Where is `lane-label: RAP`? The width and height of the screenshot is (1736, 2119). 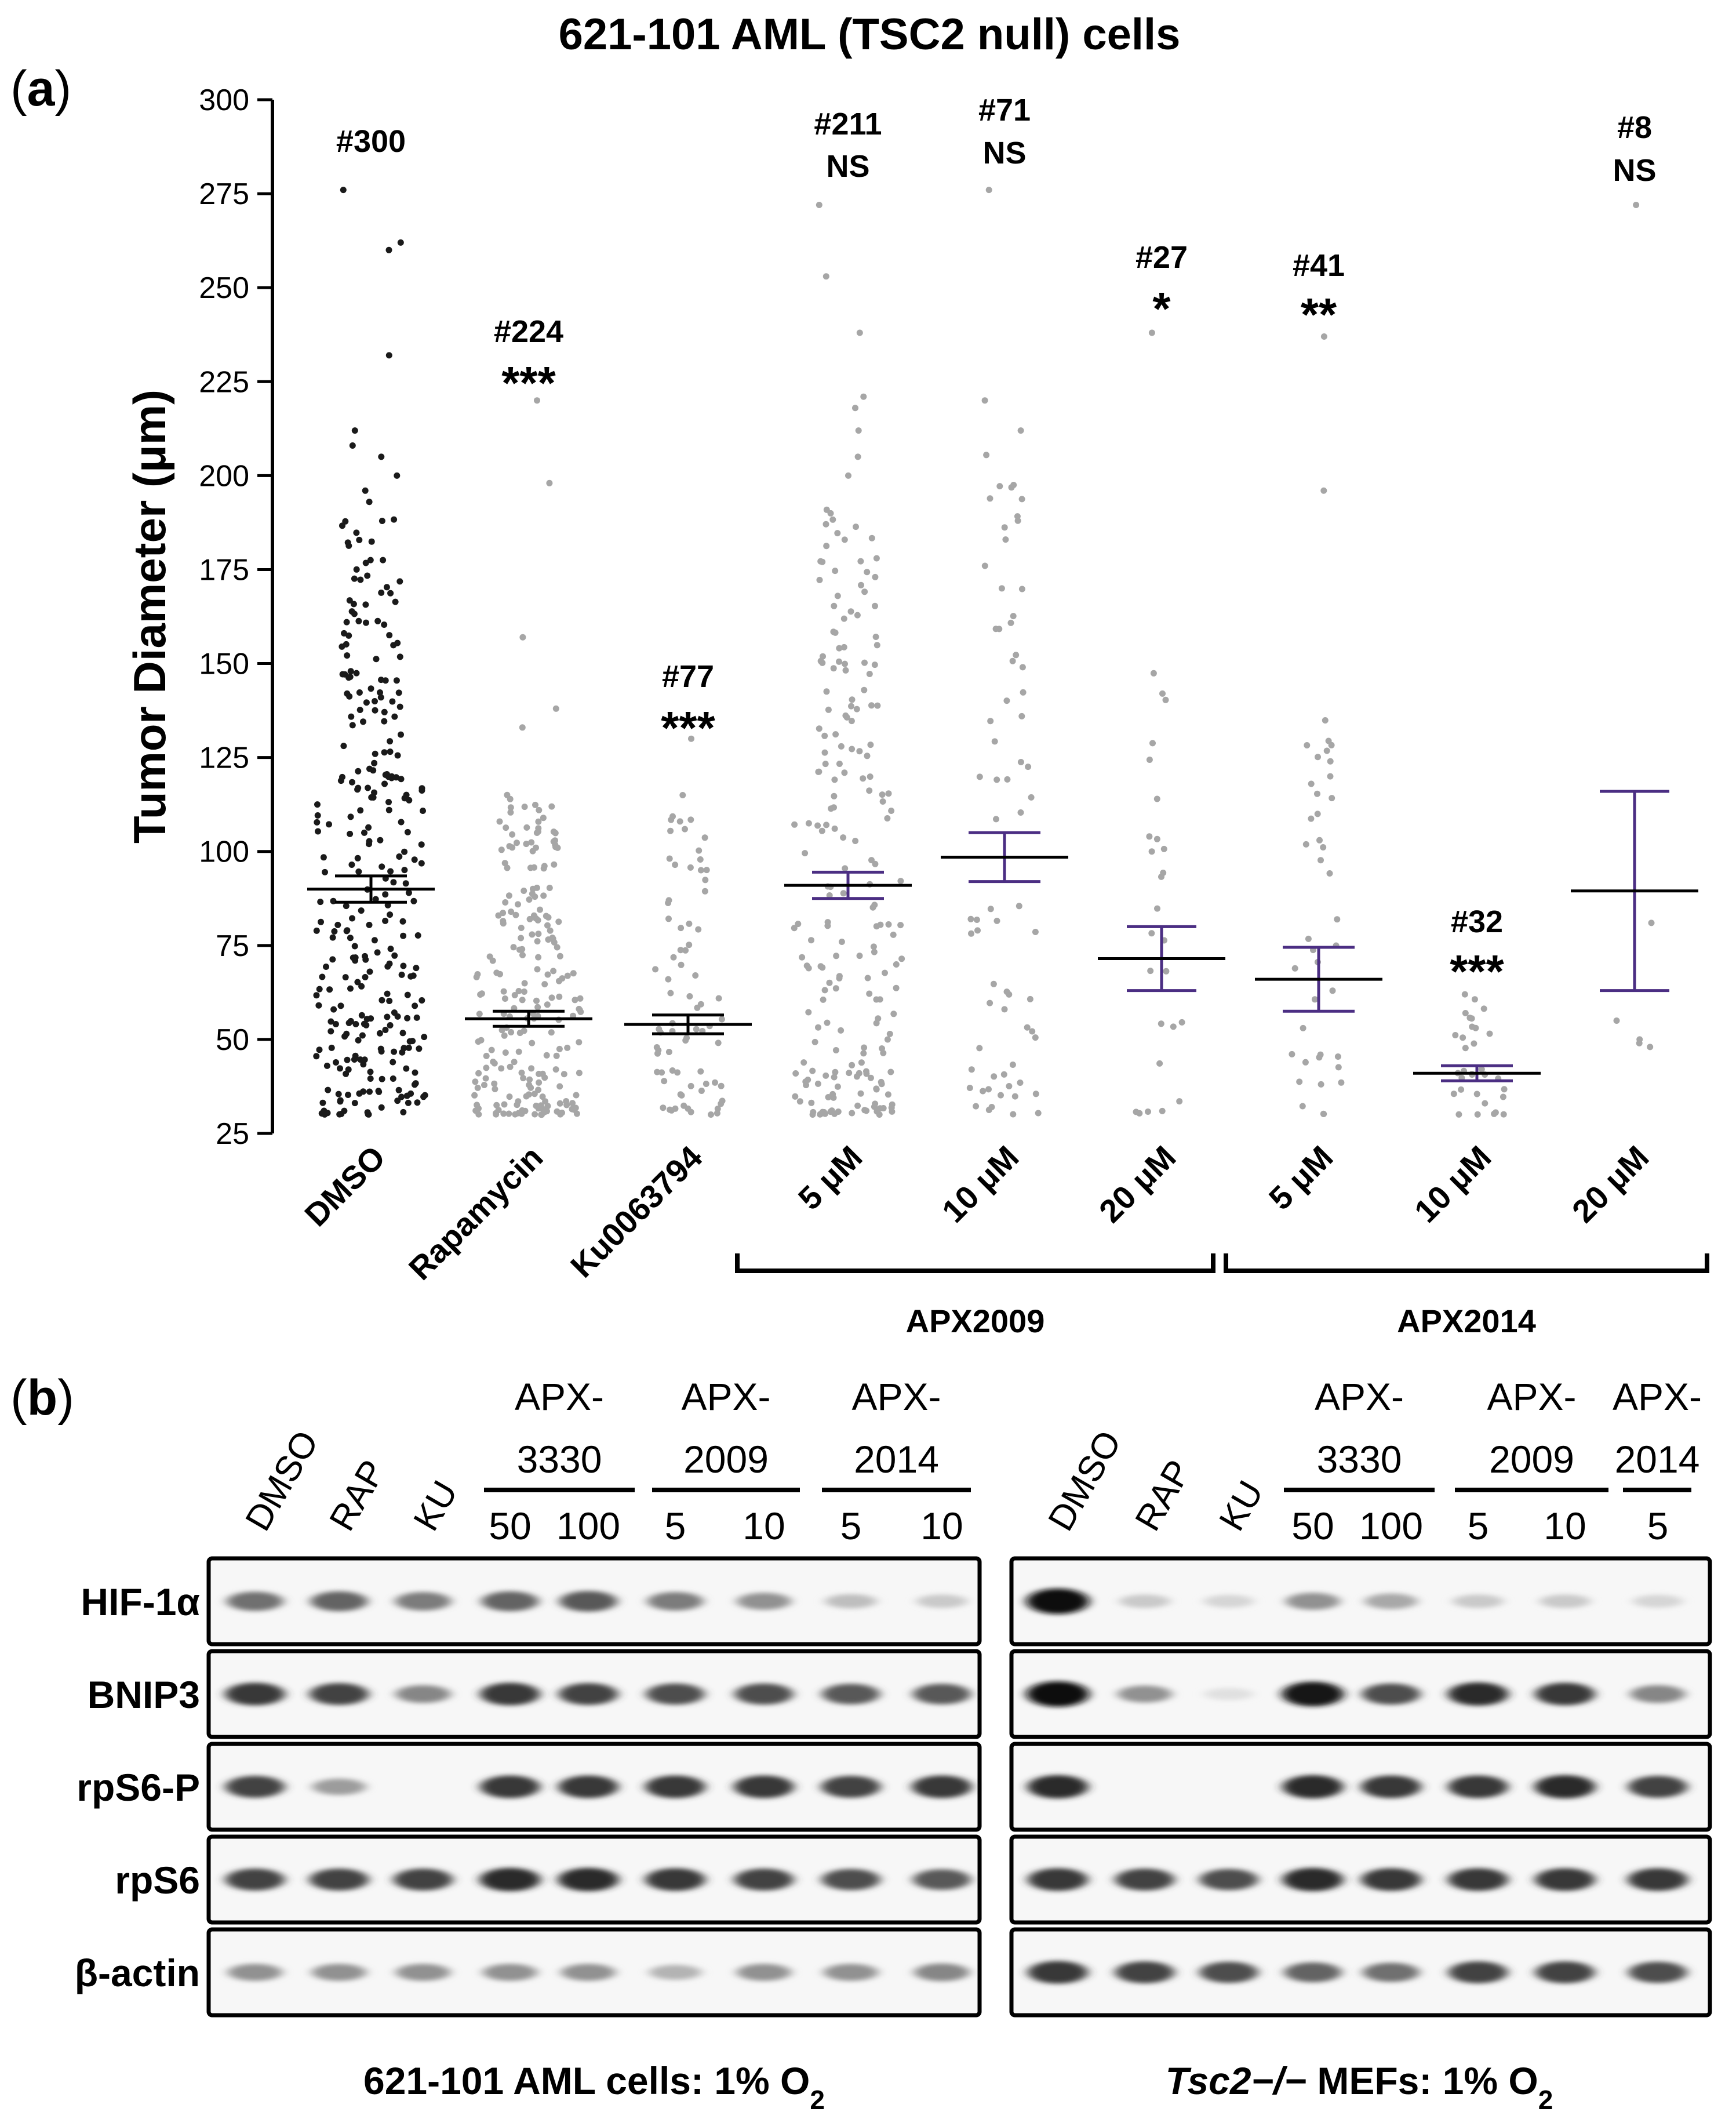
lane-label: RAP is located at coordinates (358, 1495).